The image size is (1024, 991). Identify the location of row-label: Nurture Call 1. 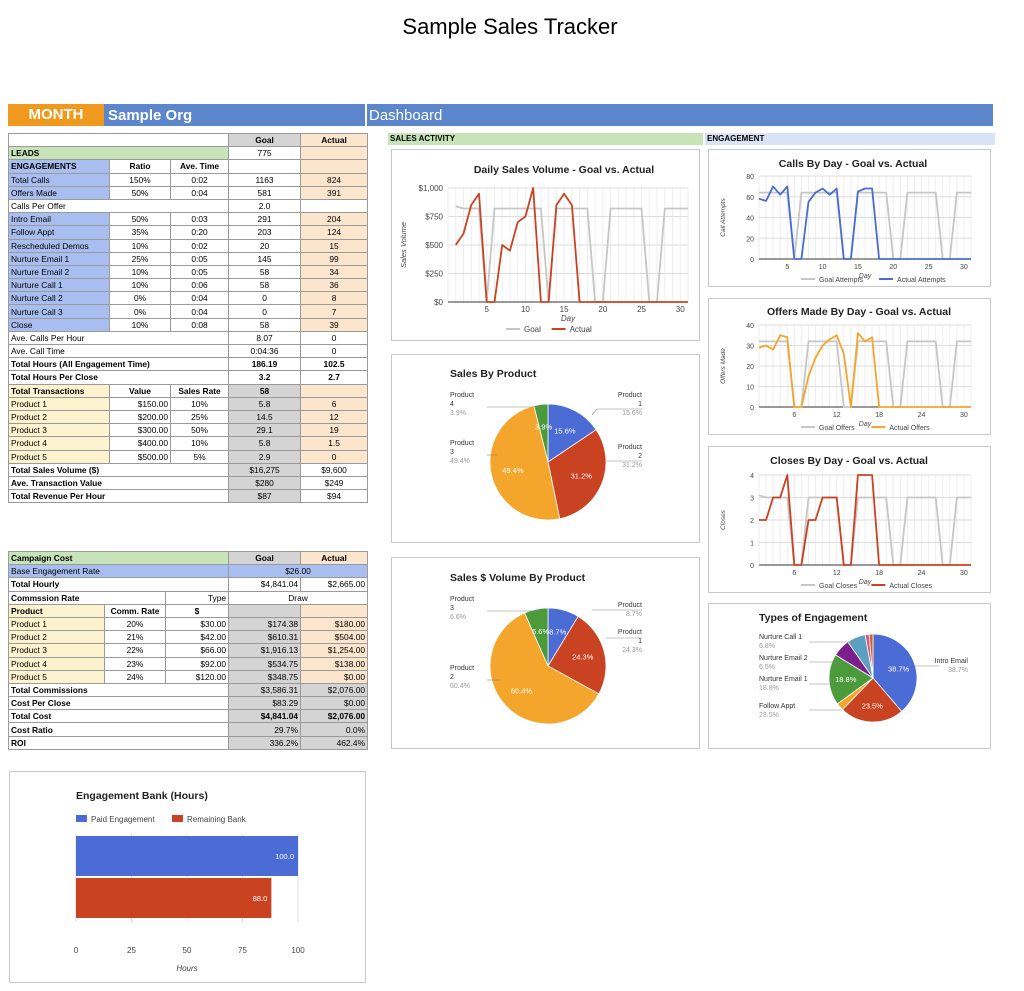
(59, 285).